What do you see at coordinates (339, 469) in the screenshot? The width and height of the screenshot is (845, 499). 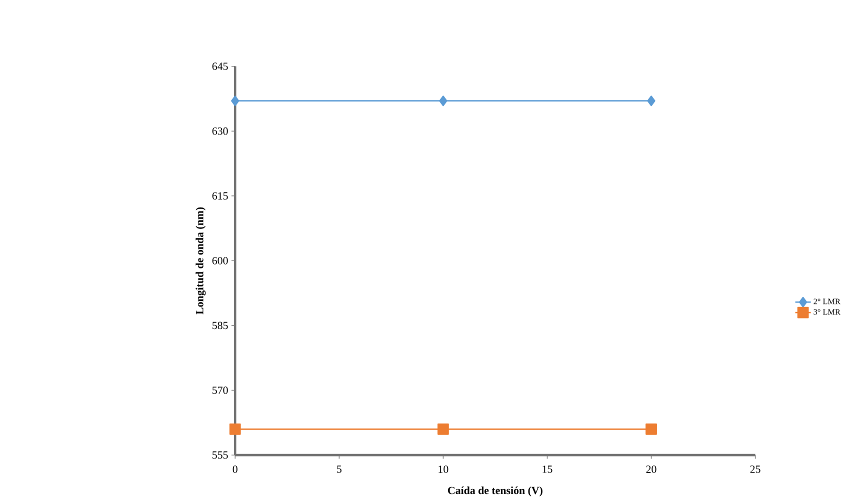 I see `x-tick-label: 5` at bounding box center [339, 469].